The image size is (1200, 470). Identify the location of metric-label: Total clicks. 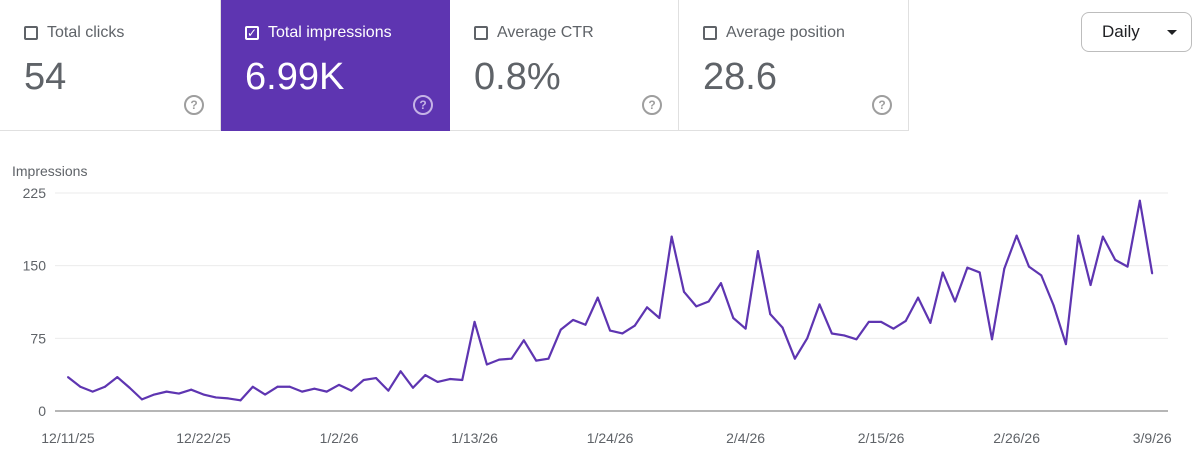
(86, 32).